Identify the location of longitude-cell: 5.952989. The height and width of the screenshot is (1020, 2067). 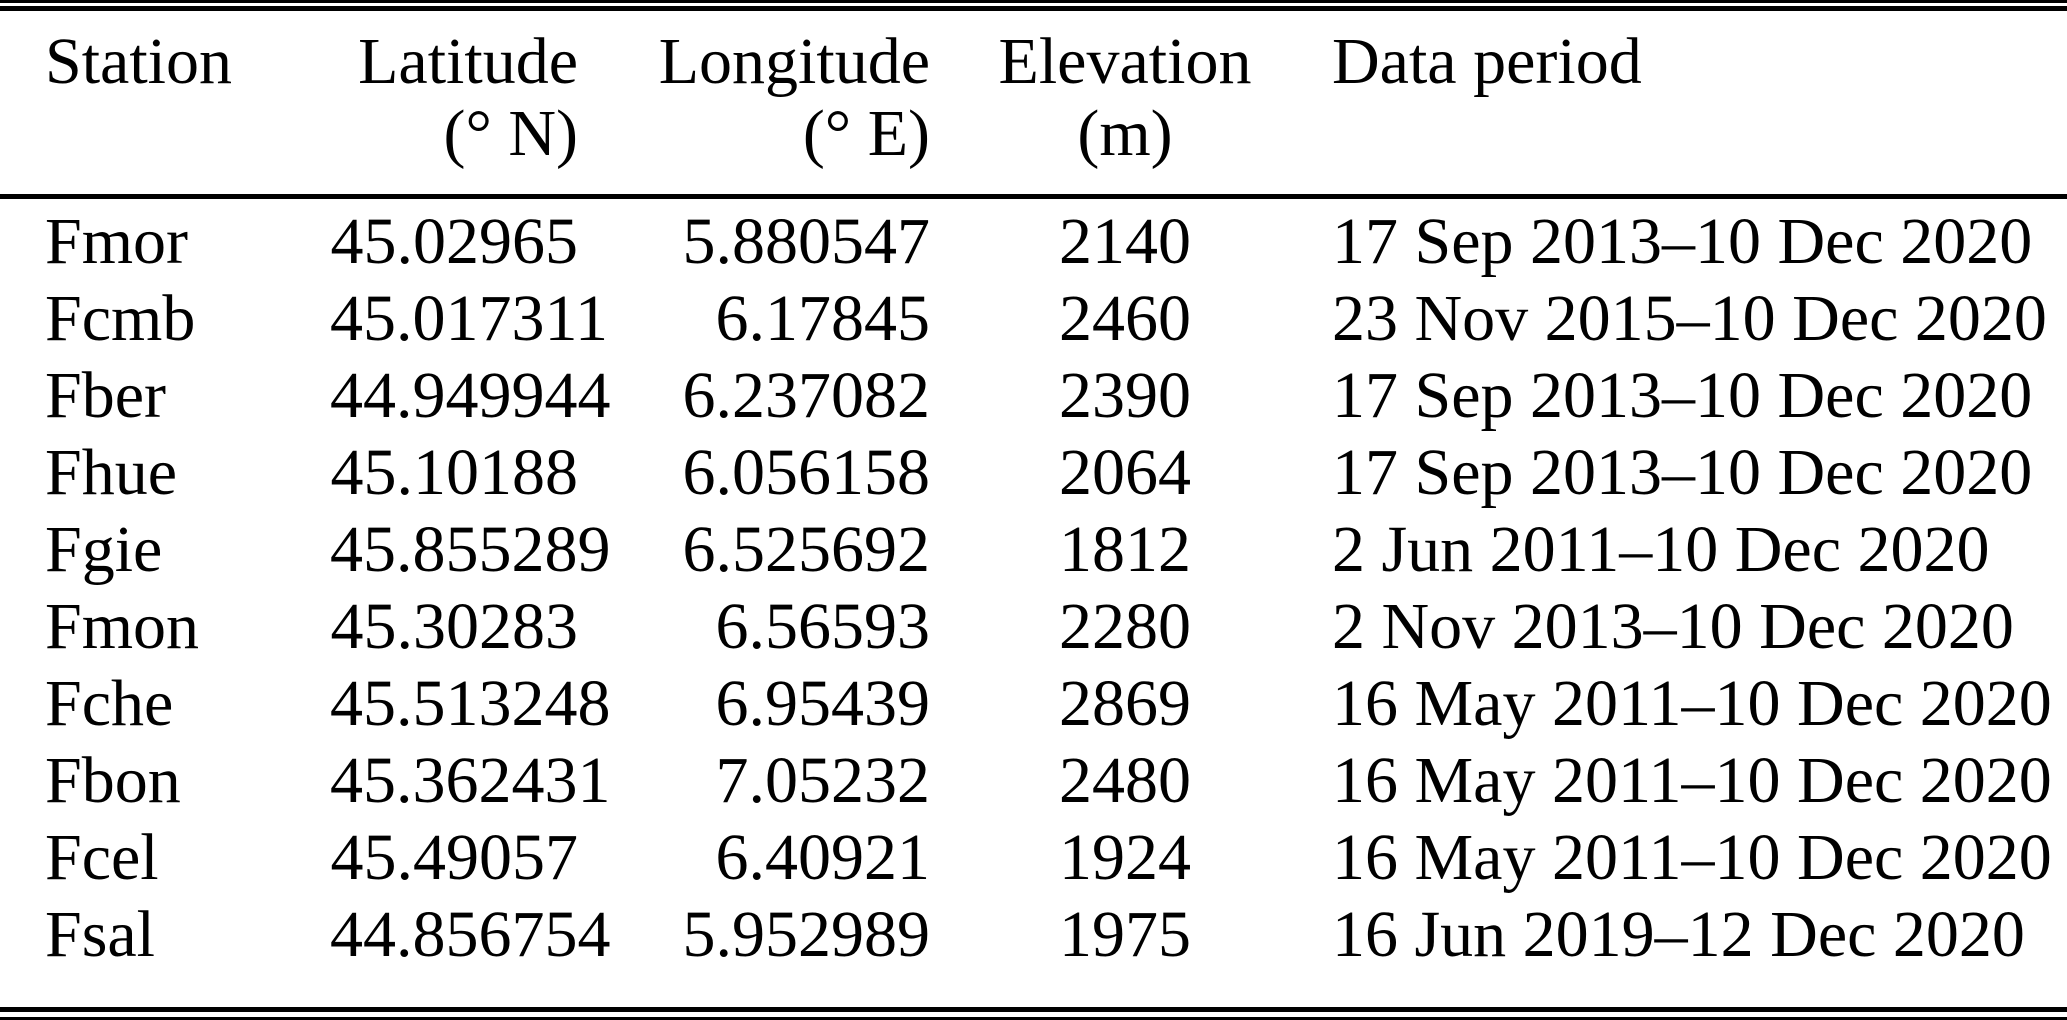
(806, 934).